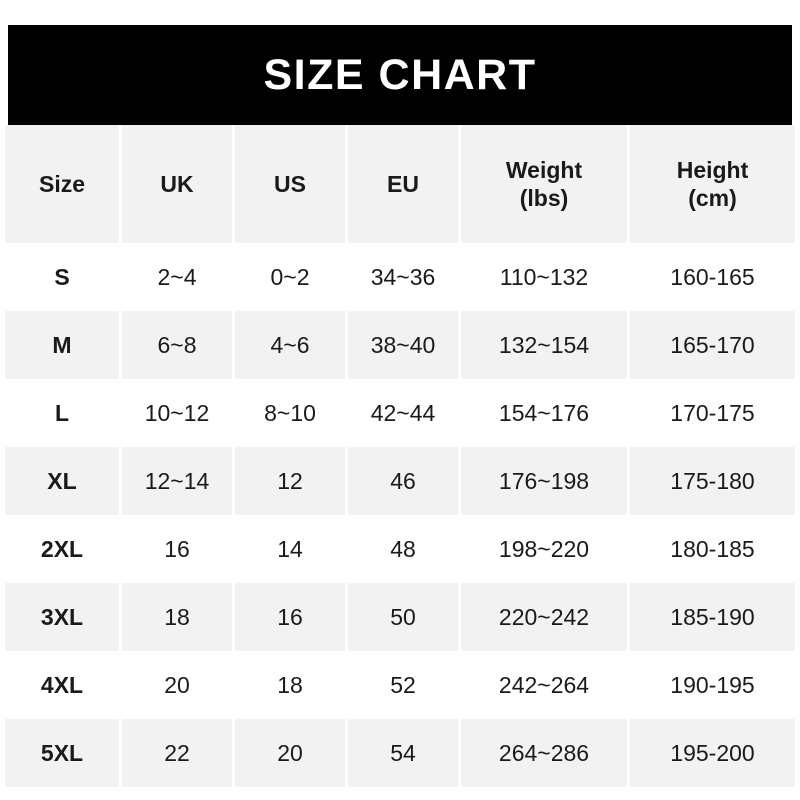  I want to click on cell-weight-lbs: 176~198, so click(545, 481).